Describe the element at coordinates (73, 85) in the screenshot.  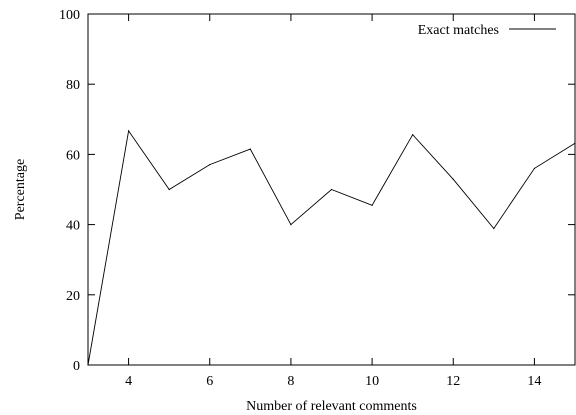
I see `y-tick-label: 80` at that location.